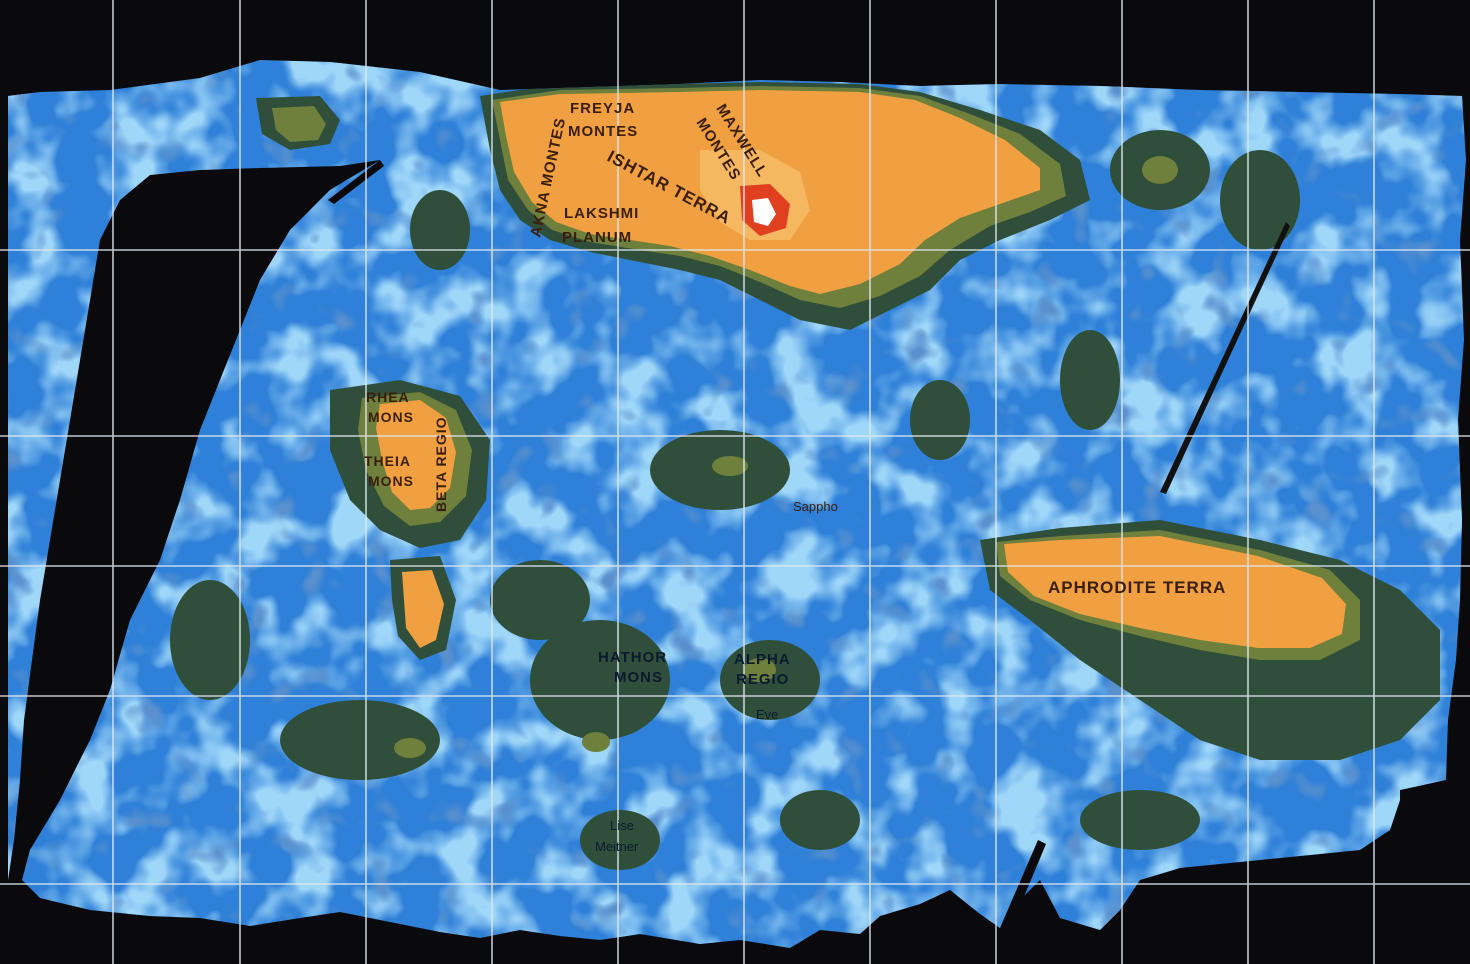  What do you see at coordinates (441, 464) in the screenshot?
I see `label-beta-regio: BETA REGIO` at bounding box center [441, 464].